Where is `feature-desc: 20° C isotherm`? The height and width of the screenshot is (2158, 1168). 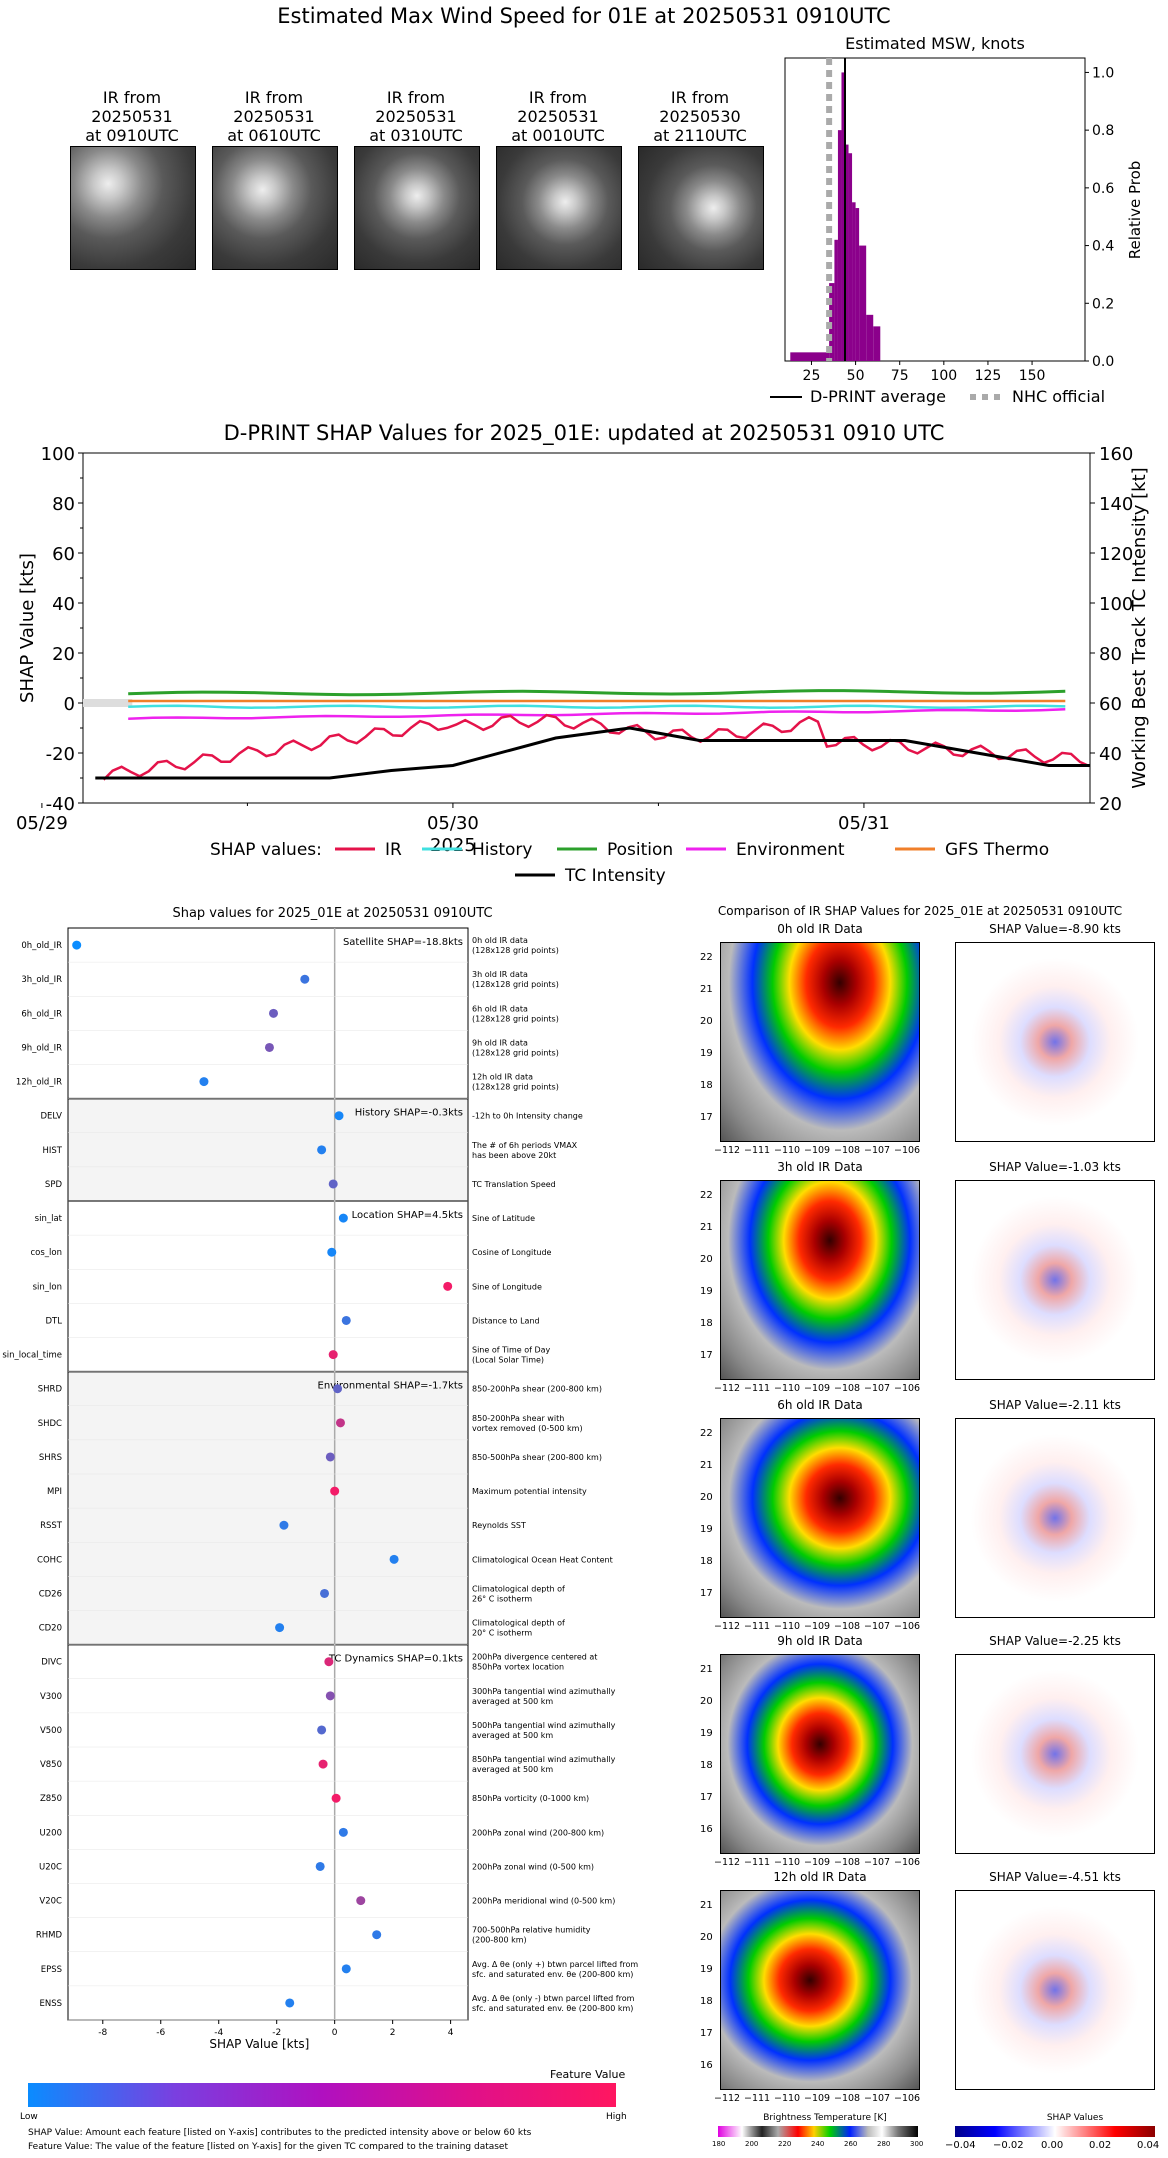
feature-desc: 20° C isotherm is located at coordinates (502, 1633).